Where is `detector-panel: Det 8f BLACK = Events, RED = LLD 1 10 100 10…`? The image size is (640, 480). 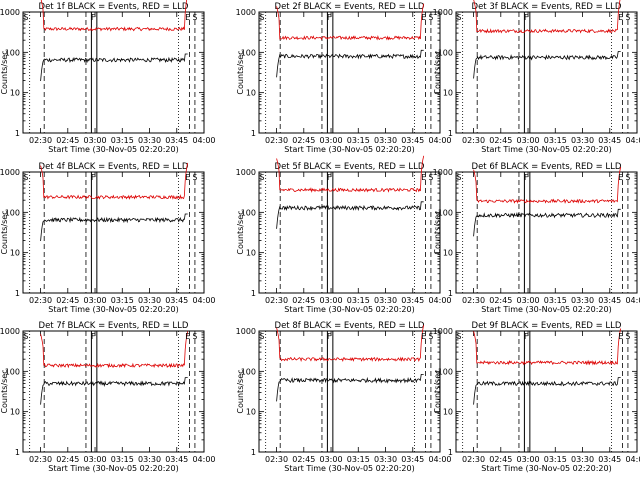 detector-panel: Det 8f BLACK = Events, RED = LLD 1 10 100 10… is located at coordinates (344, 397).